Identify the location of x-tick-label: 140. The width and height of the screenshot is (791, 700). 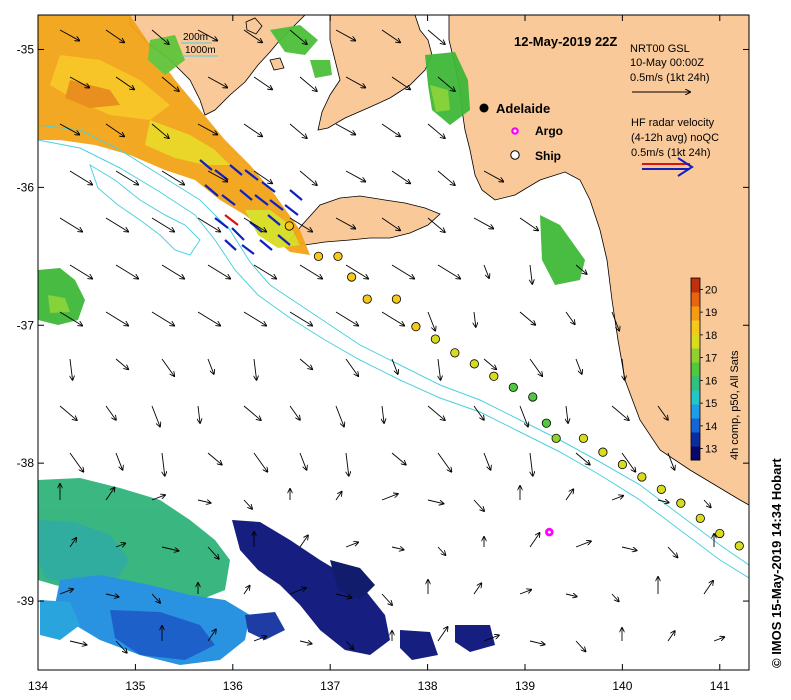
(622, 686).